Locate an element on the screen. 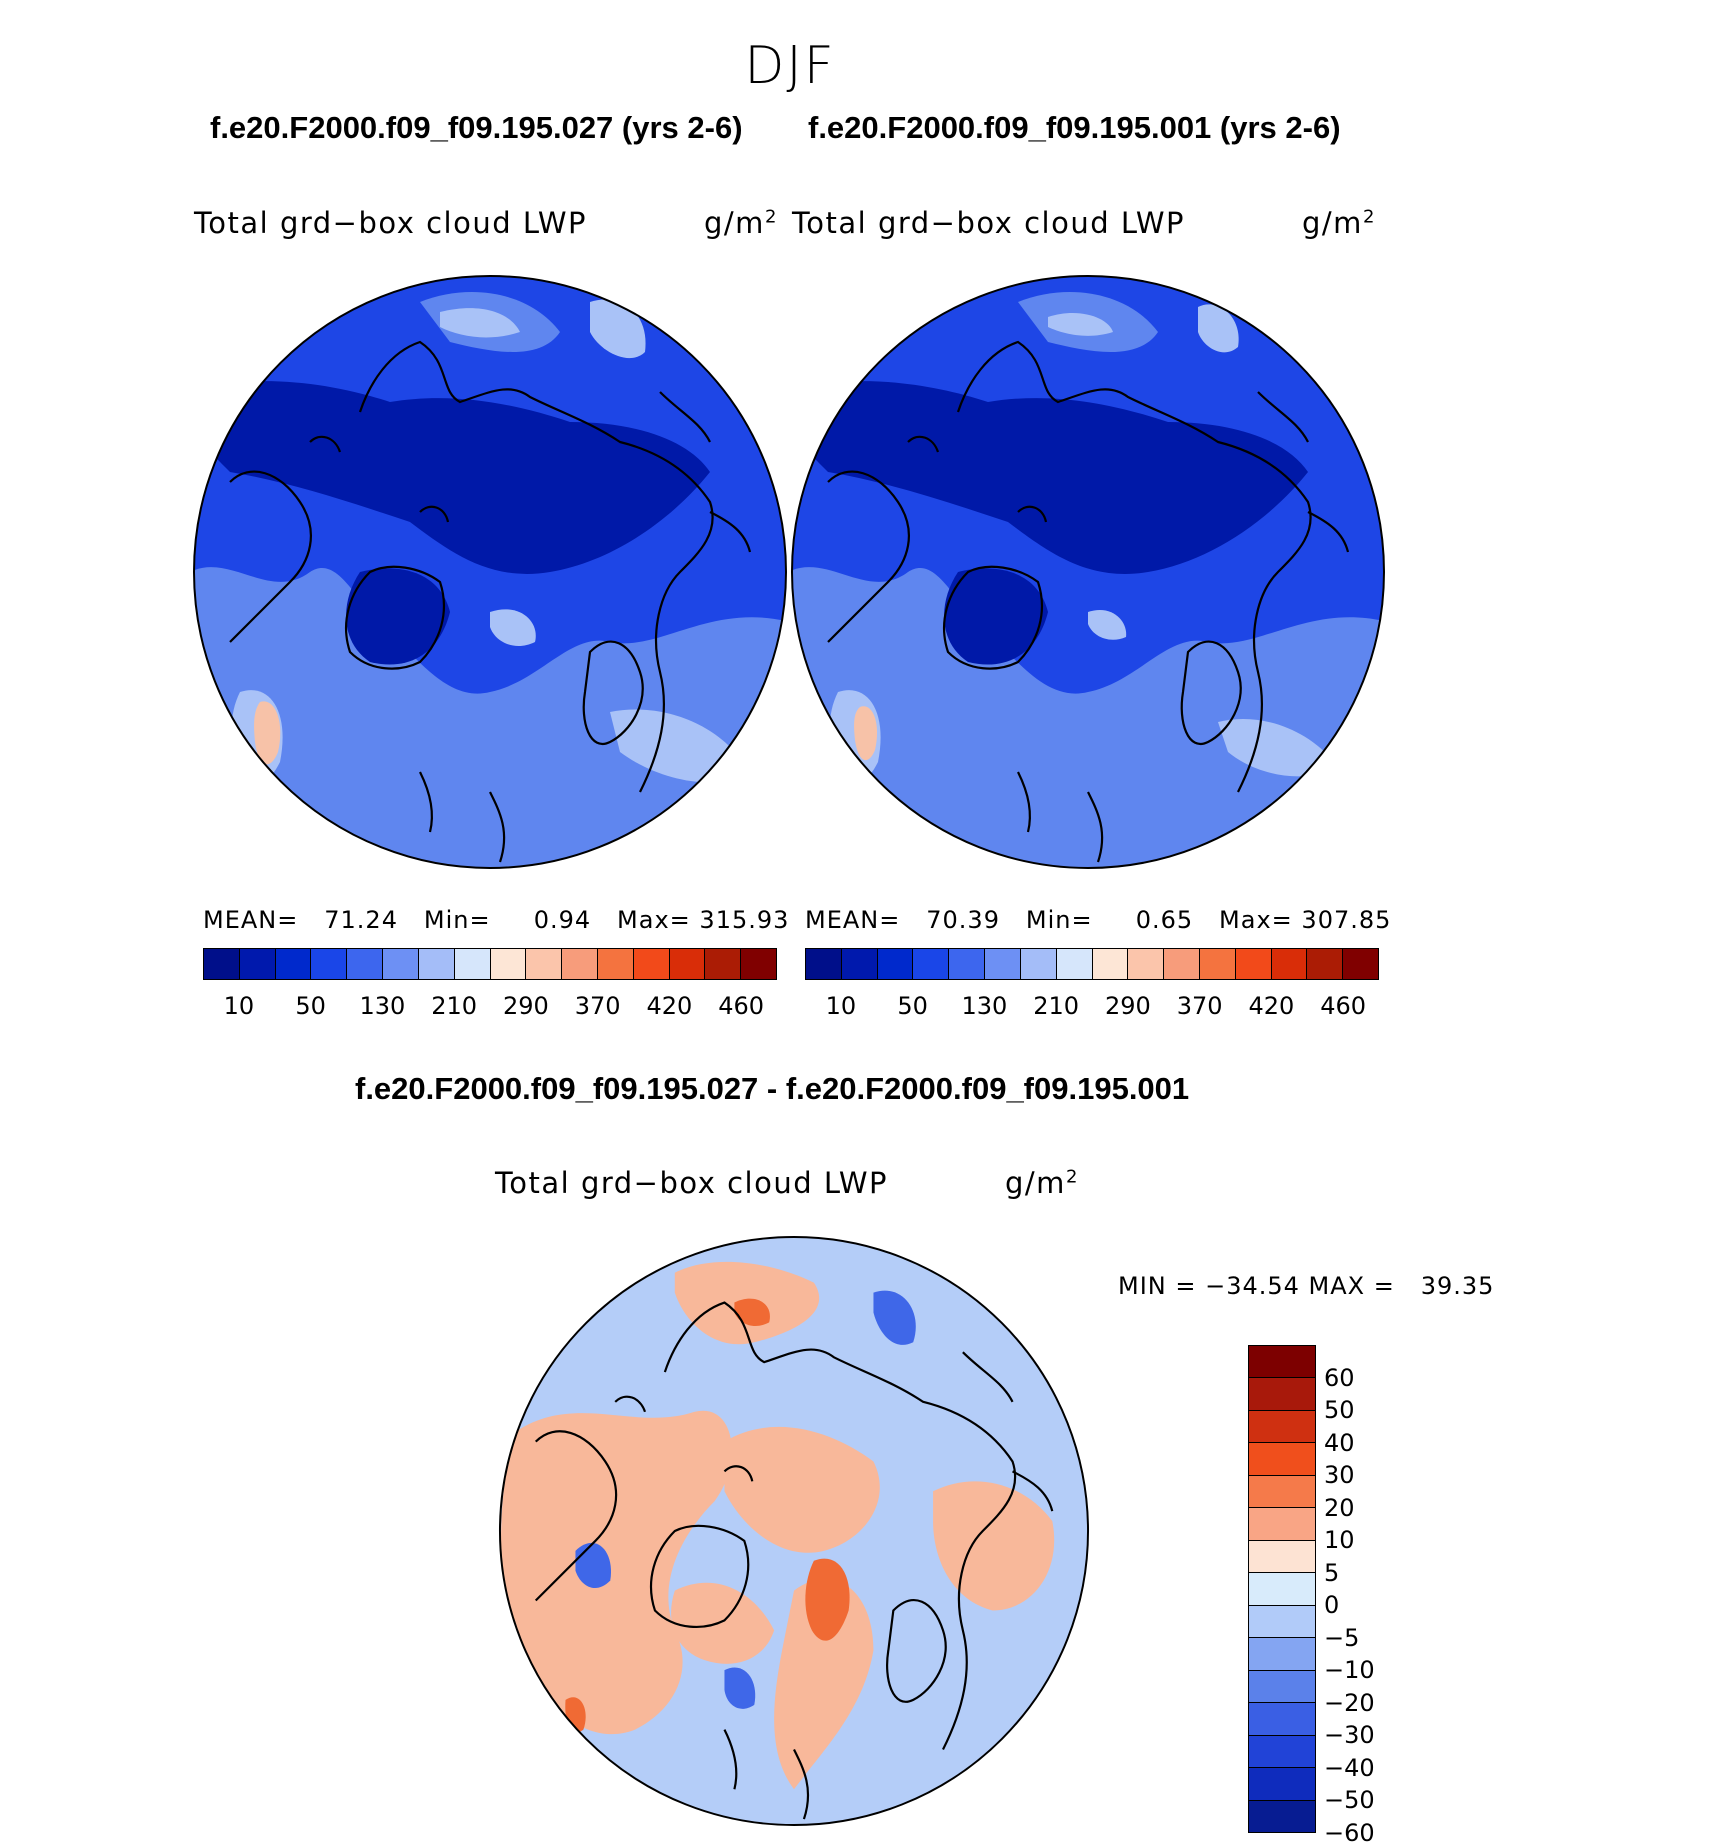 The image size is (1710, 1847). right-case-title: f.e20.F2000.f09_f09.195.001 (yrs 2-6) is located at coordinates (1074, 127).